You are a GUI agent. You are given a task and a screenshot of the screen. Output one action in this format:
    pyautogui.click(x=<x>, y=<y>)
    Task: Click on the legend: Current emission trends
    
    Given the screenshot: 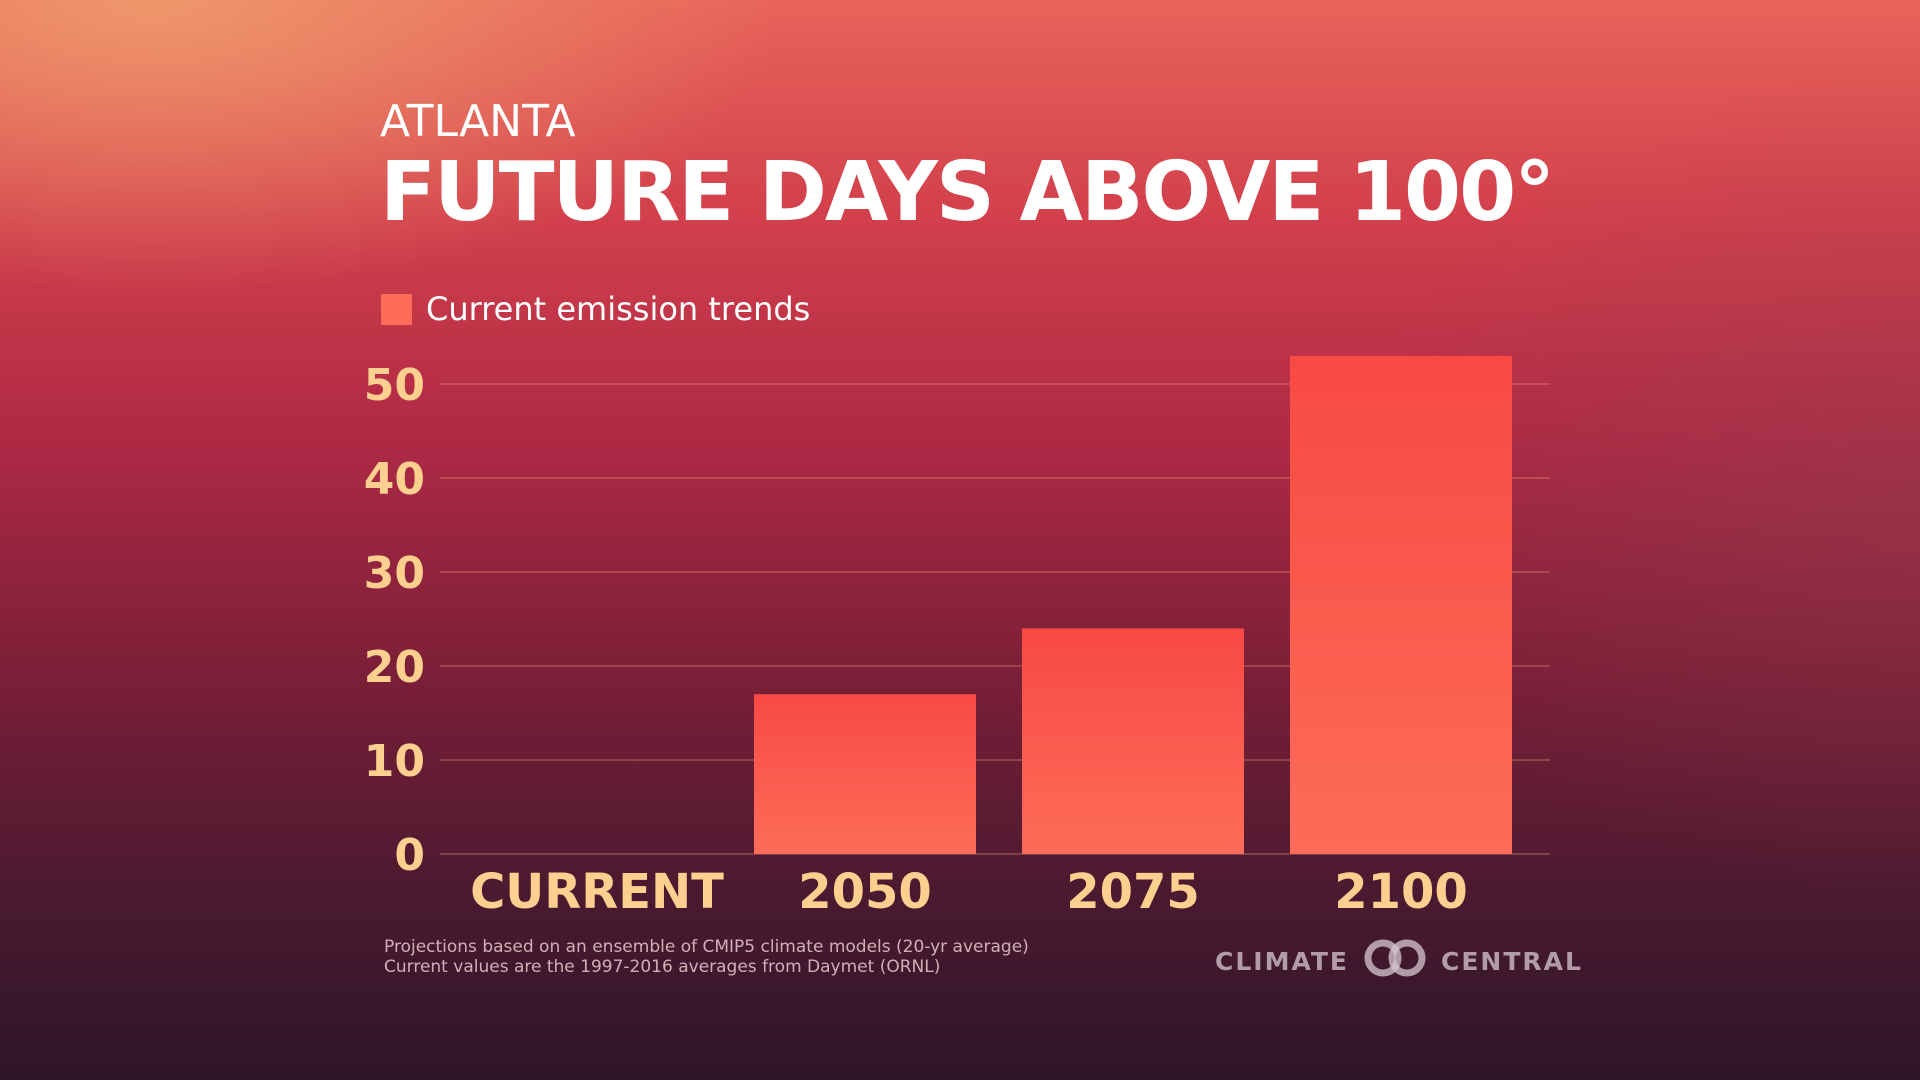 What is the action you would take?
    pyautogui.click(x=595, y=309)
    